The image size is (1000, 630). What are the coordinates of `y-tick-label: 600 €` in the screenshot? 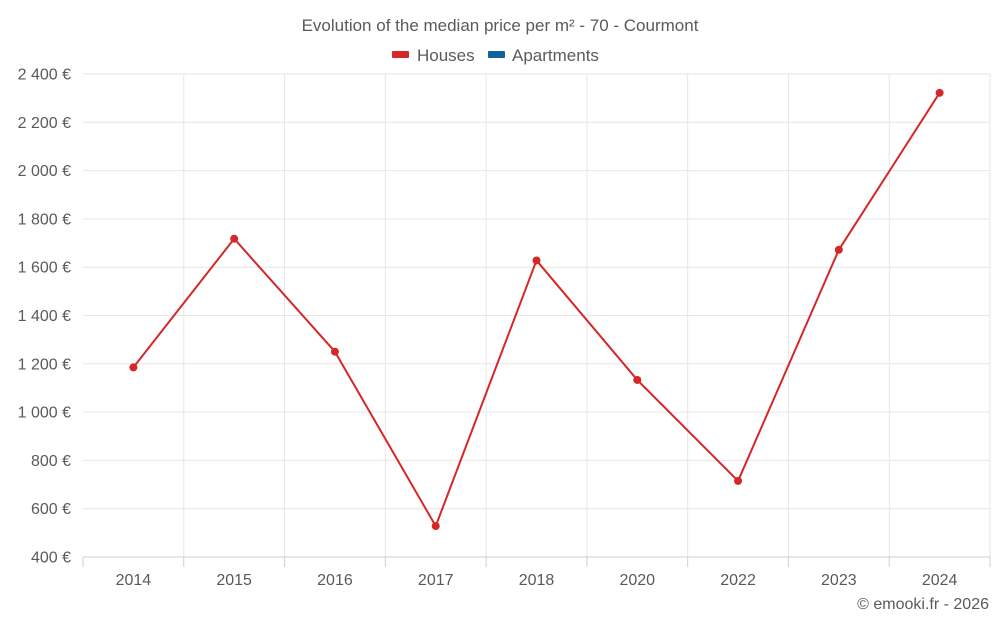 It's located at (51, 509).